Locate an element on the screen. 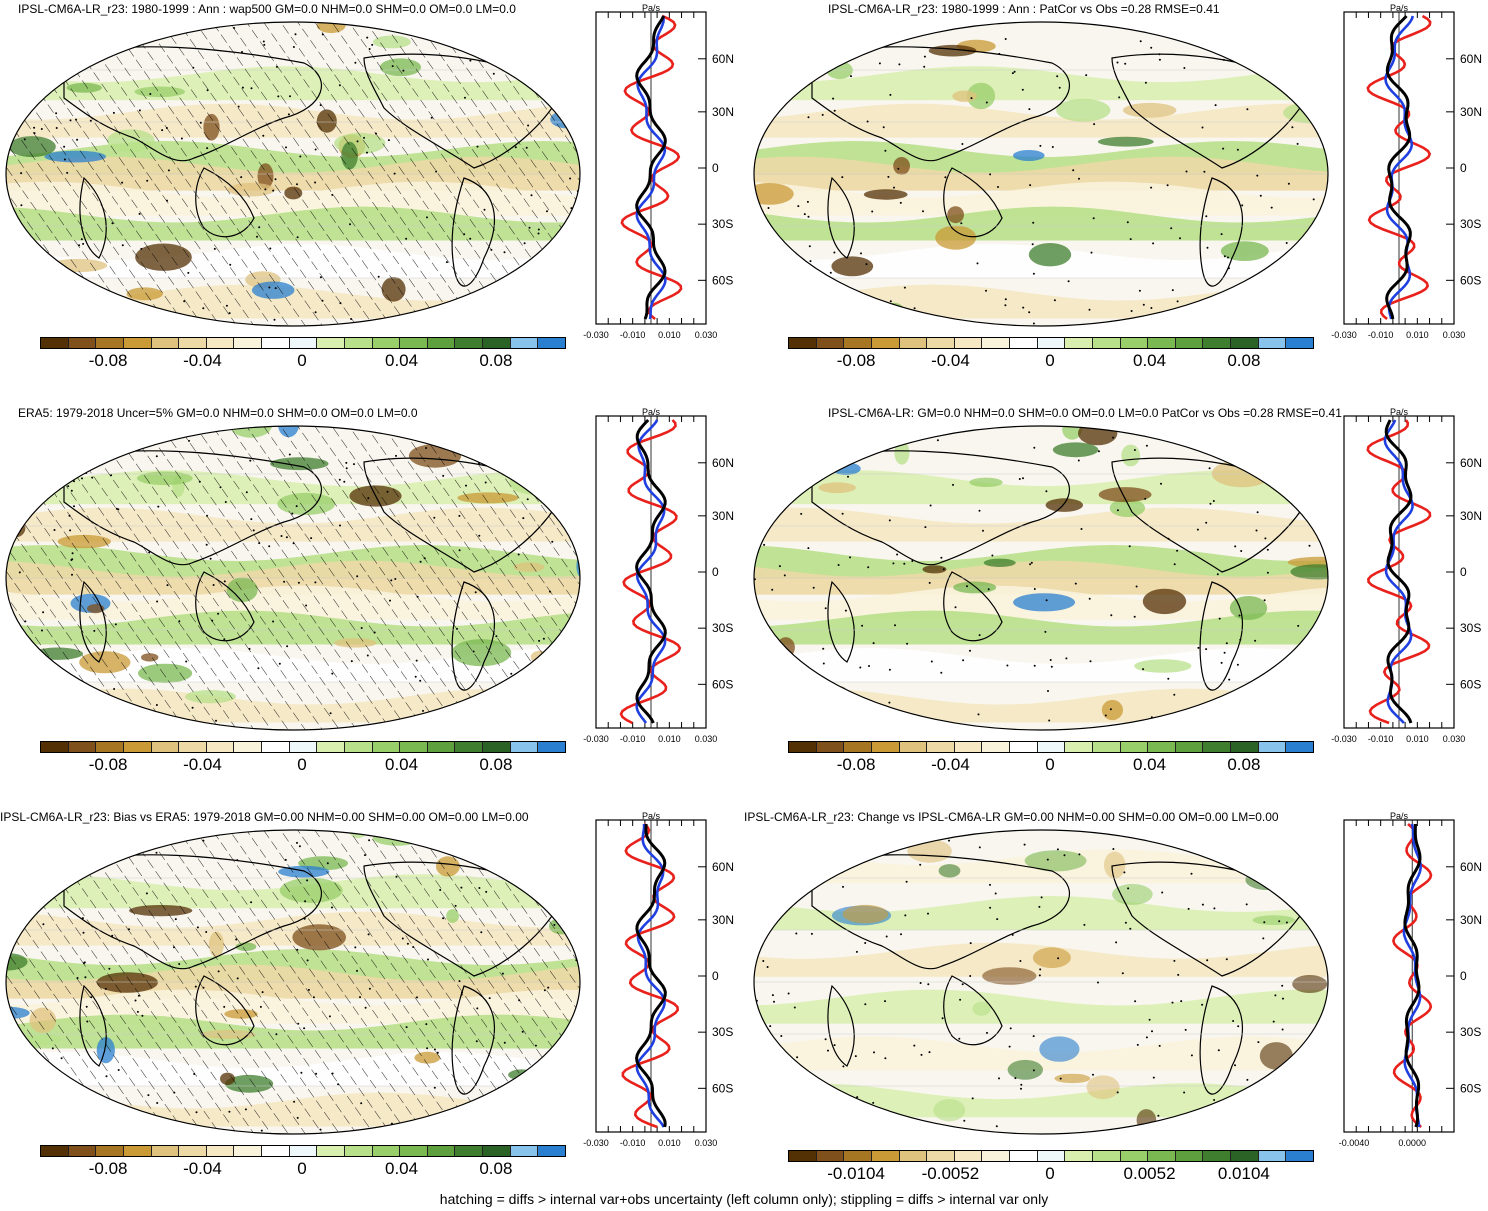  zonal-profile-p4: Pa/s 60N 30N 0 30S 60S -0.030 -0.010 0.010 0.030 is located at coordinates (1406, 575).